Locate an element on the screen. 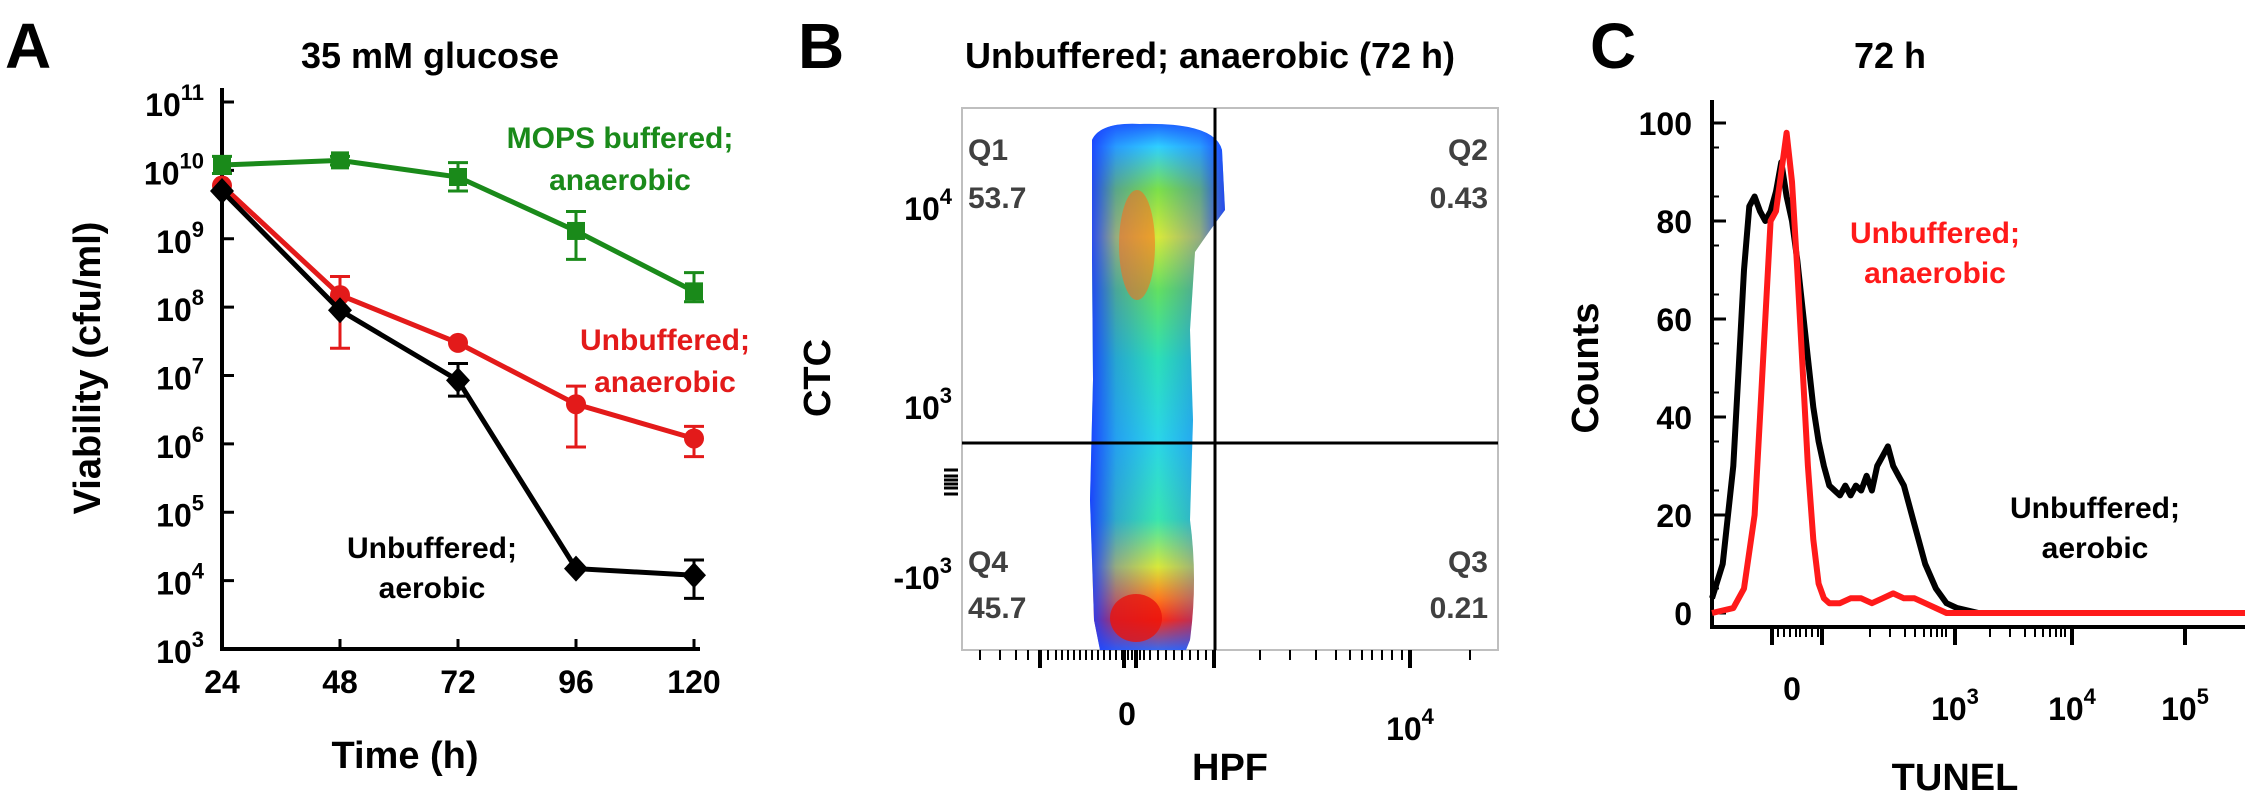 Image resolution: width=2253 pixels, height=800 pixels. y-tick-label: 10⁹ is located at coordinates (180, 238).